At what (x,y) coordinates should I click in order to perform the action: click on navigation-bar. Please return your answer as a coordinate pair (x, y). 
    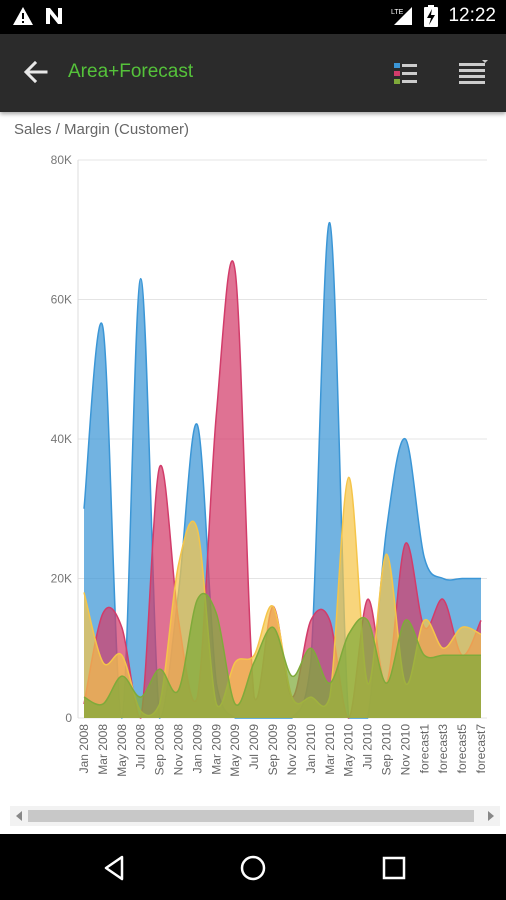
    Looking at the image, I should click on (253, 867).